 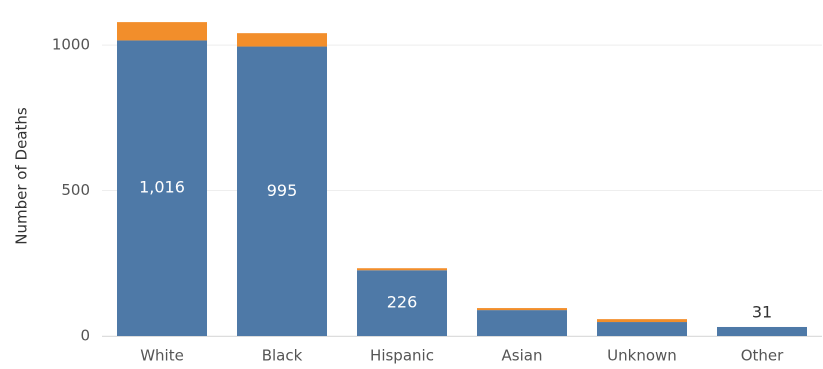 I want to click on x-tick-label: Black, so click(x=282, y=356).